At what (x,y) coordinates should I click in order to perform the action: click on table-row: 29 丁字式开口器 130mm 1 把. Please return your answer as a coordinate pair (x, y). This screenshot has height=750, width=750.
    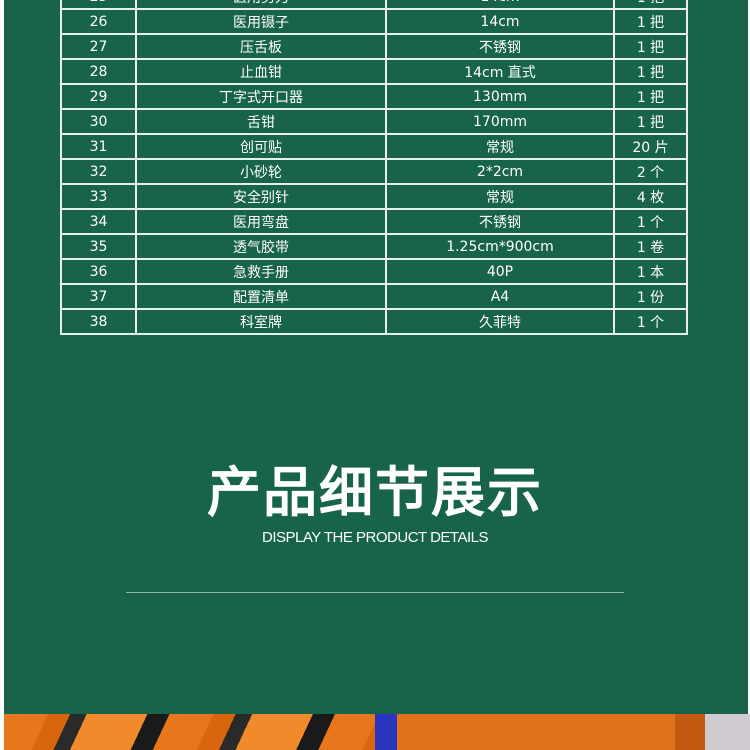
    Looking at the image, I should click on (374, 96).